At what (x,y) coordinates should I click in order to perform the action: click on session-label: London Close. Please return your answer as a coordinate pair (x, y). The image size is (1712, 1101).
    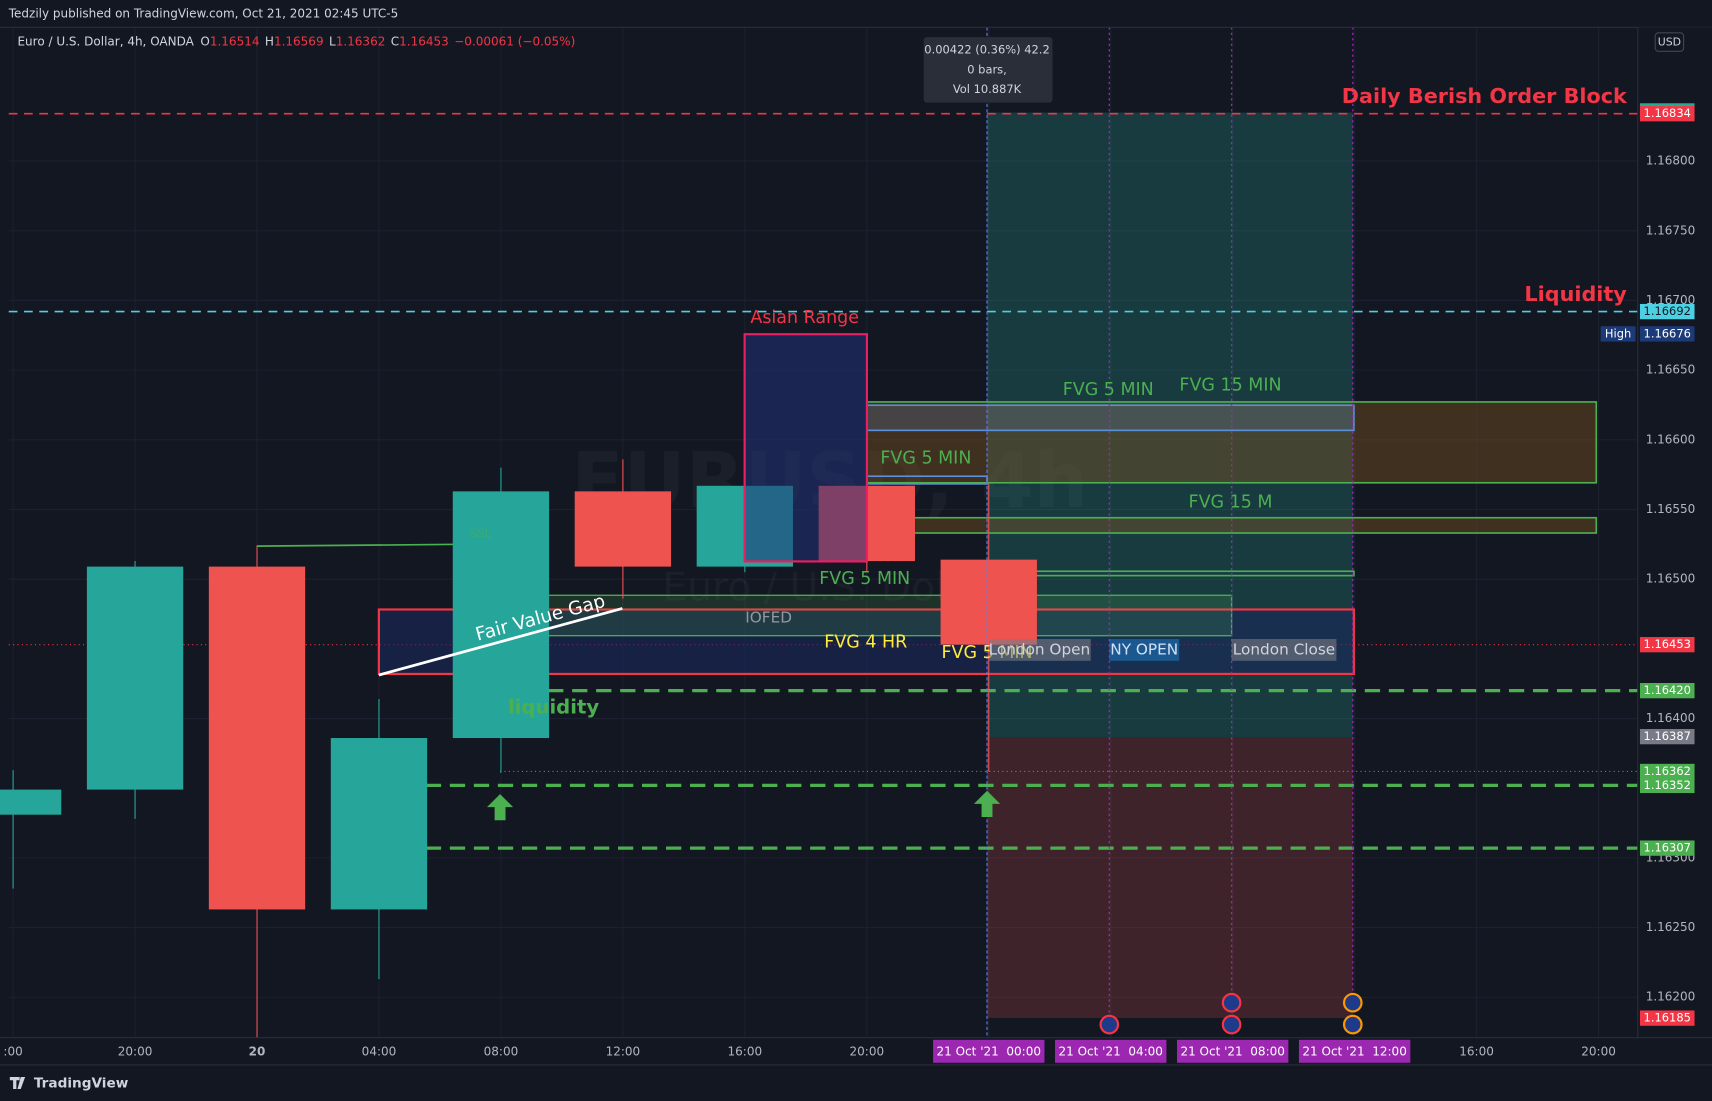
    Looking at the image, I should click on (1284, 649).